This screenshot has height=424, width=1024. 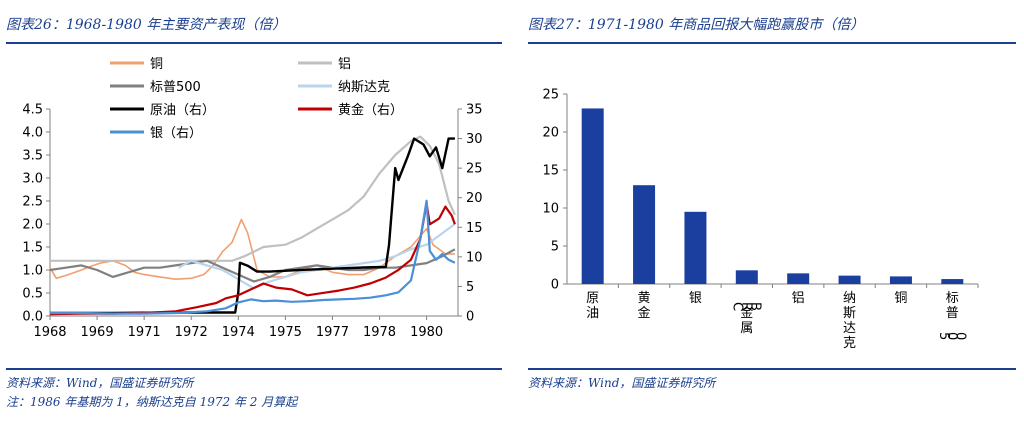 I want to click on y-tick-label: 20, so click(x=550, y=133).